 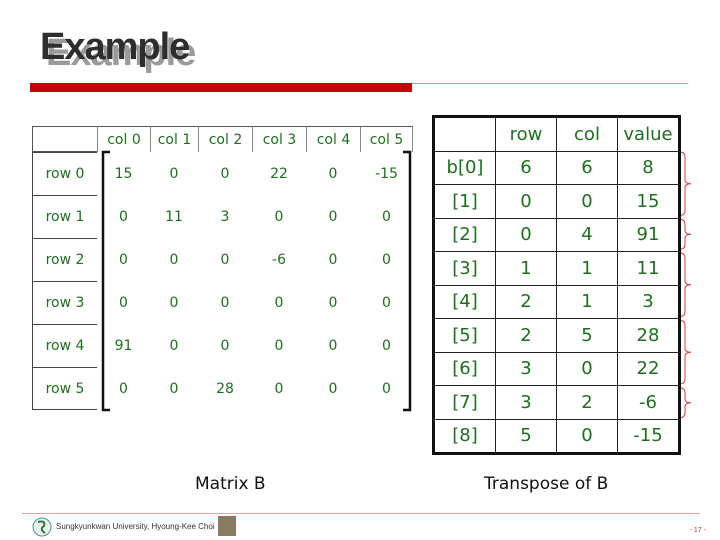 I want to click on university-logo-icon, so click(x=42, y=527).